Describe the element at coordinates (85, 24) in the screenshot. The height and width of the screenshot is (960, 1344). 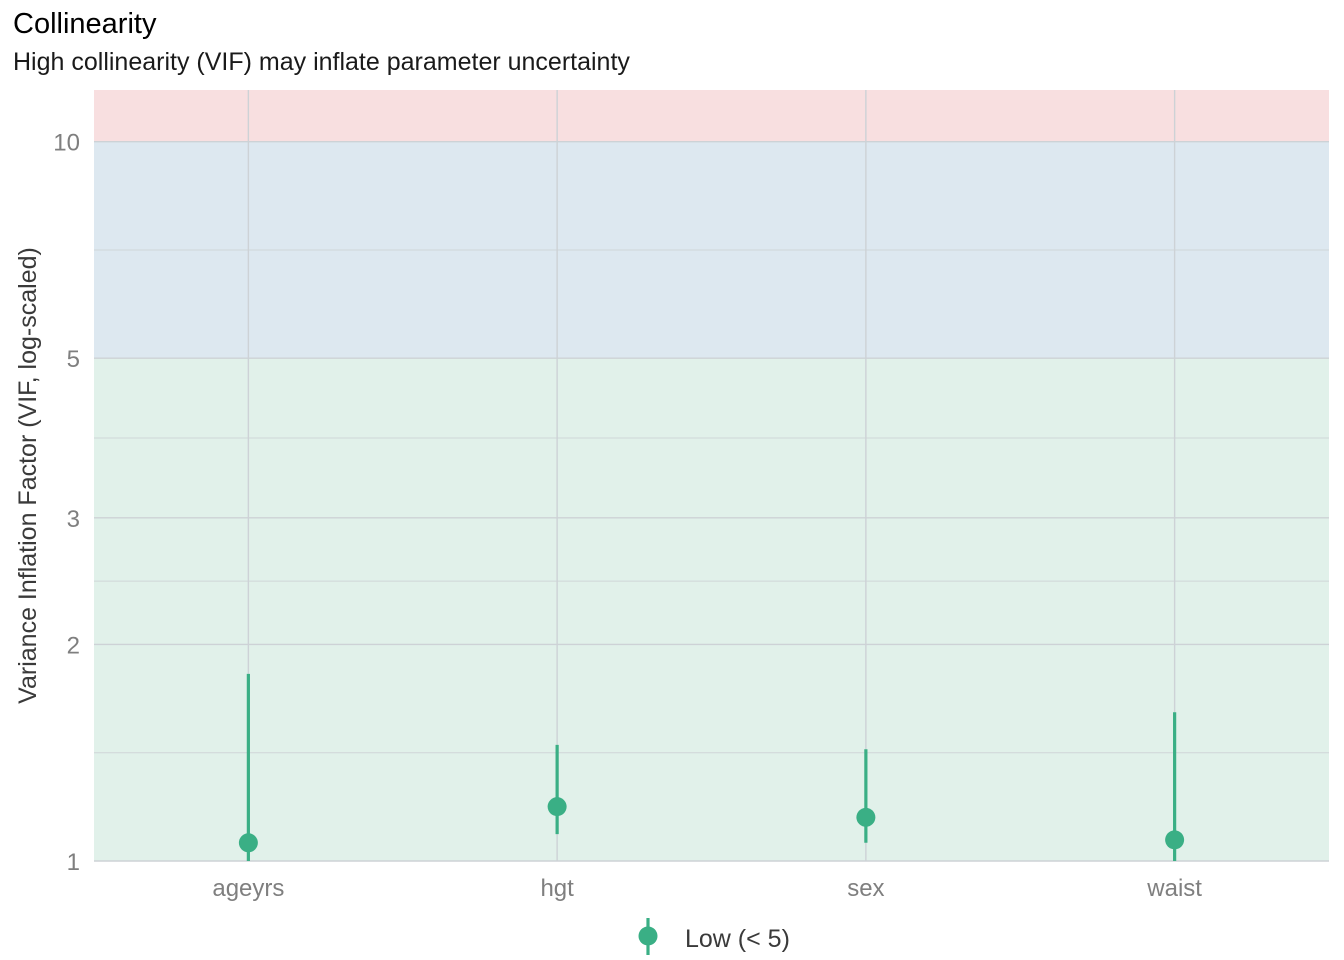
I see `chart-title: Collinearity` at that location.